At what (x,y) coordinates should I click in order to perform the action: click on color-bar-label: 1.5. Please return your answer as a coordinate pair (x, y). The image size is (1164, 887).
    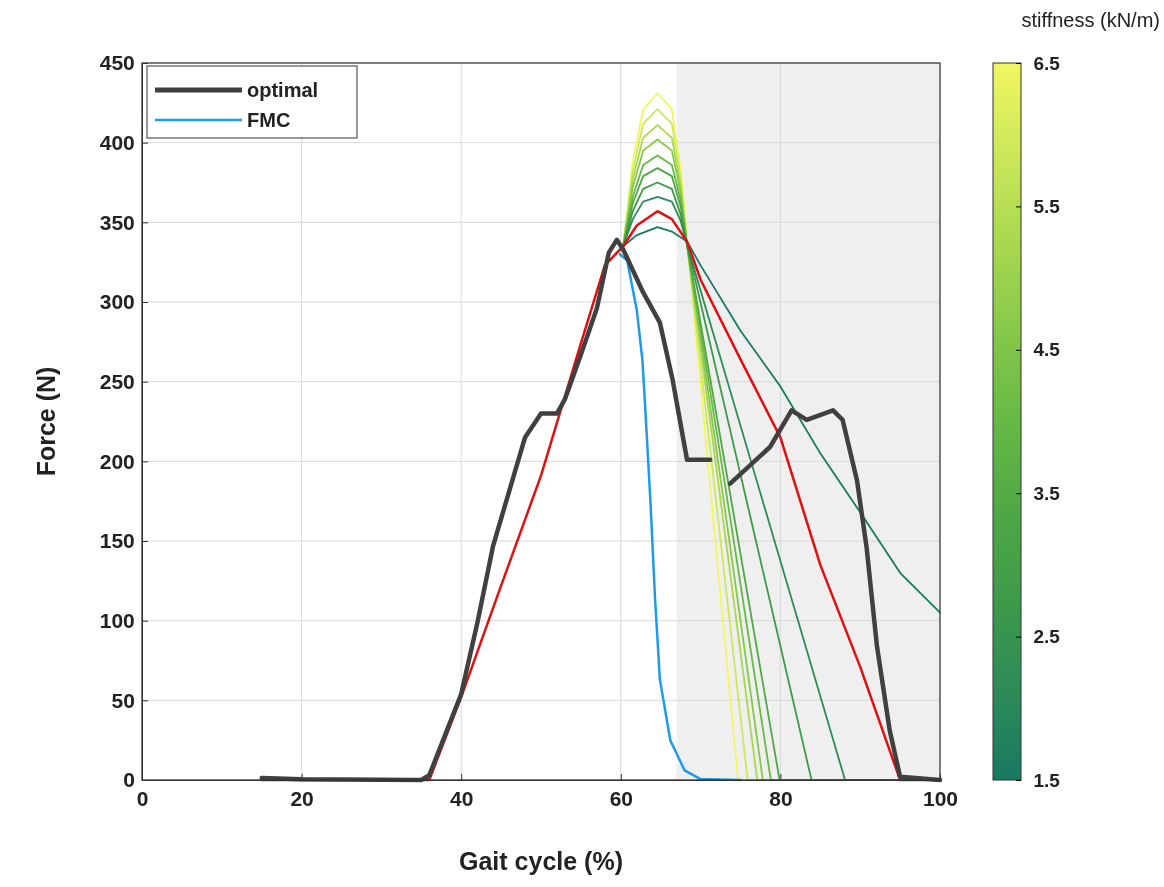
    Looking at the image, I should click on (1047, 780).